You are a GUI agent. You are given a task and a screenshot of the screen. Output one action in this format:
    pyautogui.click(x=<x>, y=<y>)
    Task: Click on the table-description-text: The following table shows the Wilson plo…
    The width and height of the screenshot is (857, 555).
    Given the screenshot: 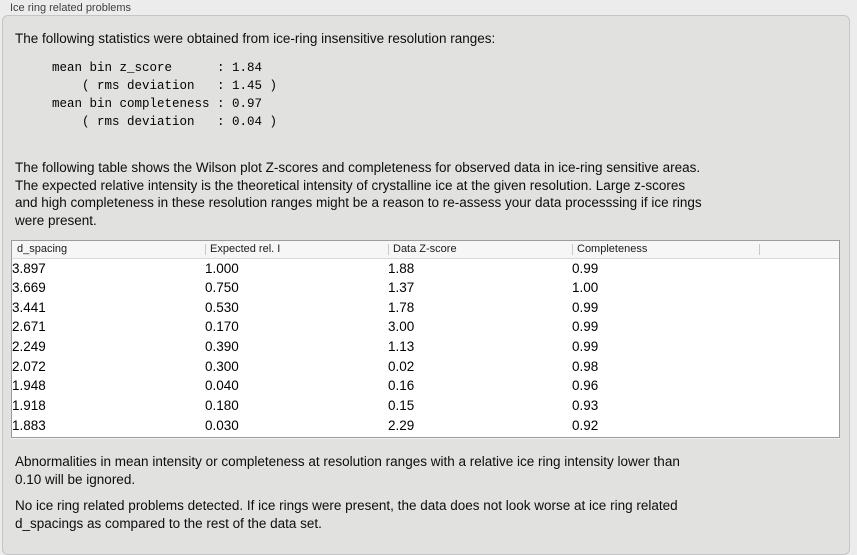 What is the action you would take?
    pyautogui.click(x=358, y=194)
    